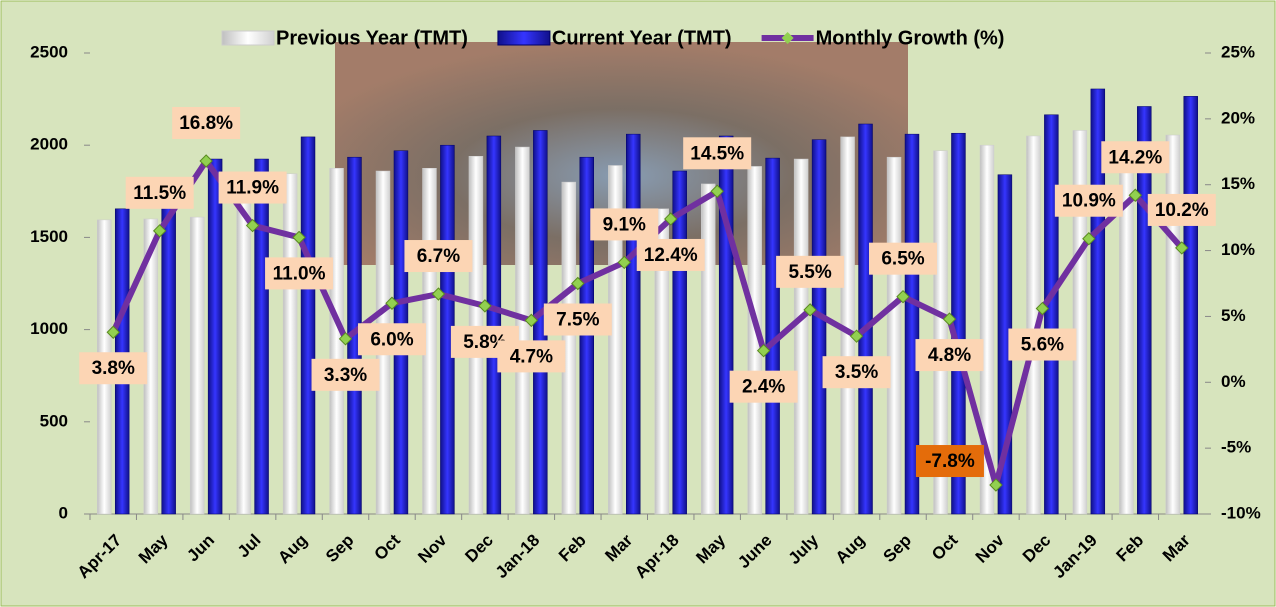 The image size is (1276, 607). I want to click on y2-tick-label: 25%, so click(1238, 51).